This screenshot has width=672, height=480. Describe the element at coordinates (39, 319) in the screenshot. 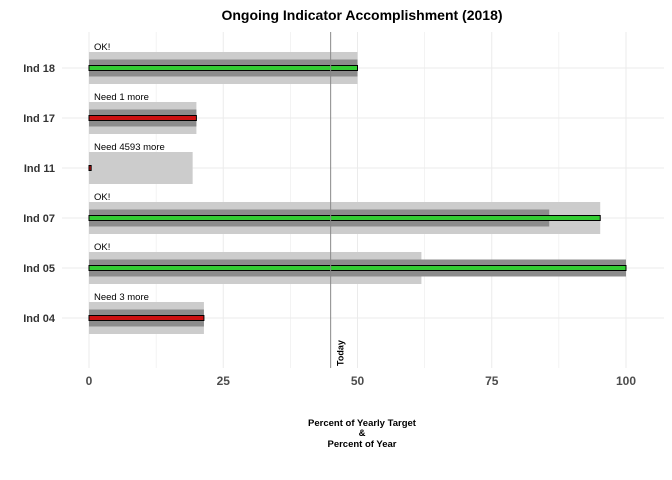

I see `y-tick-label: Ind 04` at that location.